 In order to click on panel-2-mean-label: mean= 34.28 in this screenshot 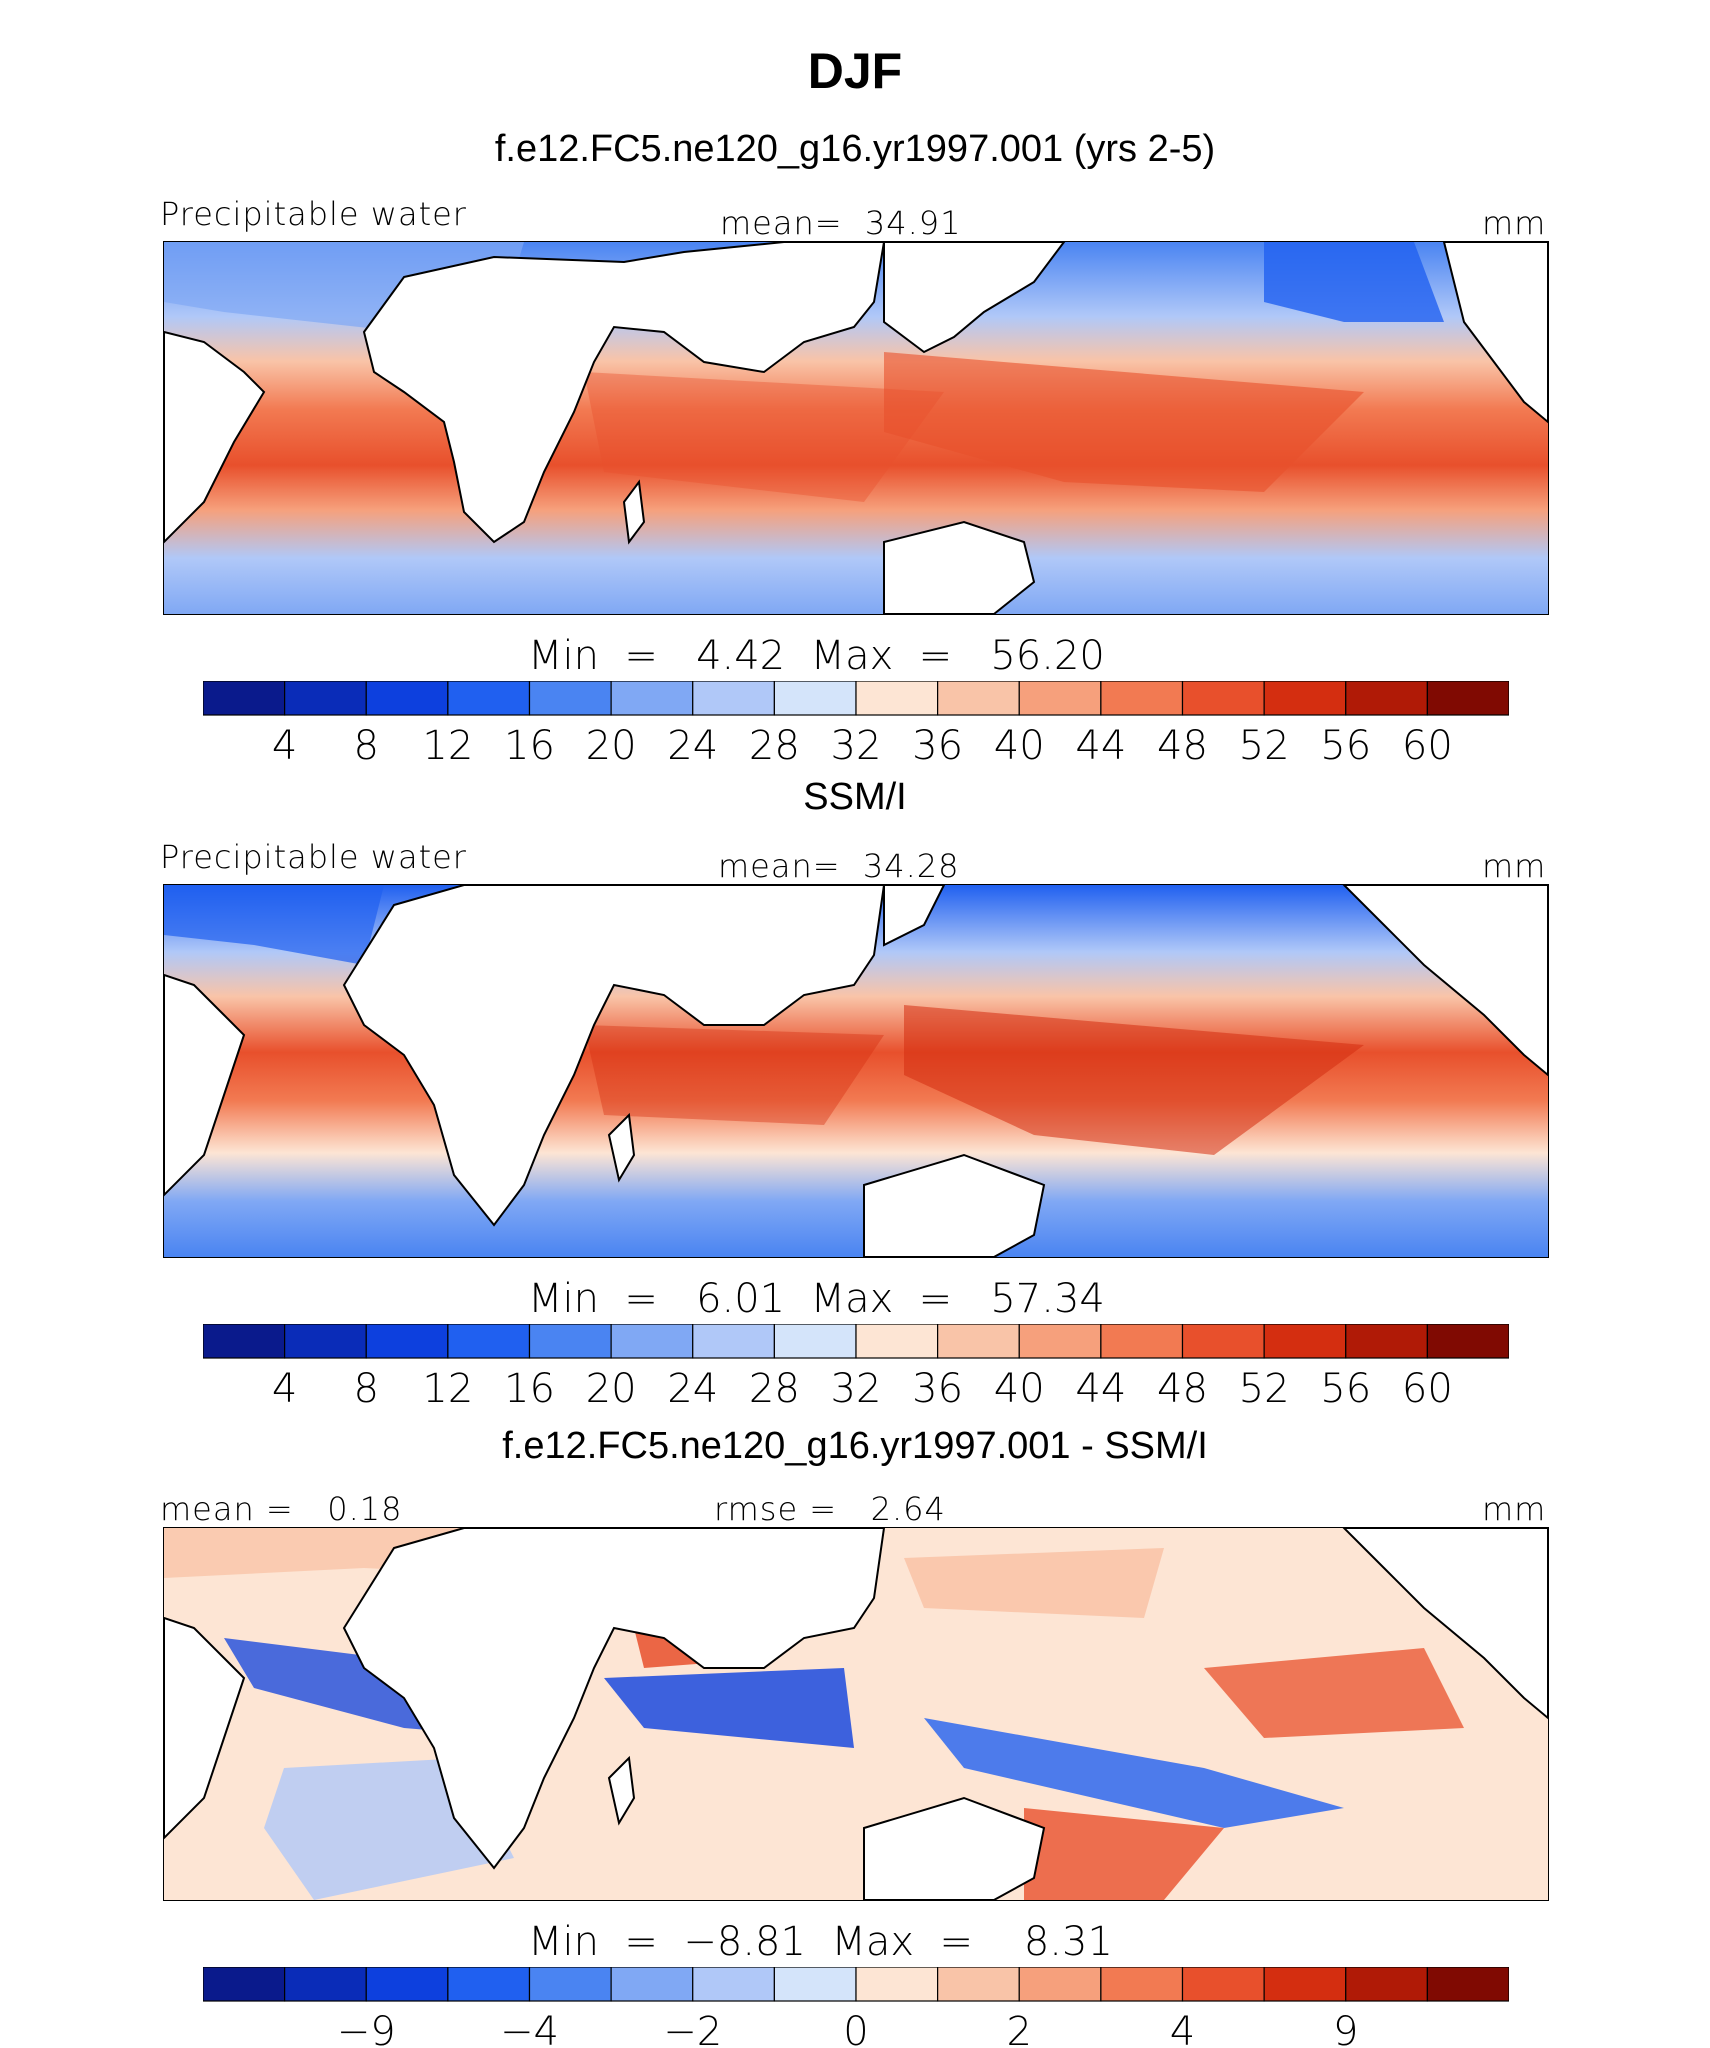, I will do `click(839, 866)`.